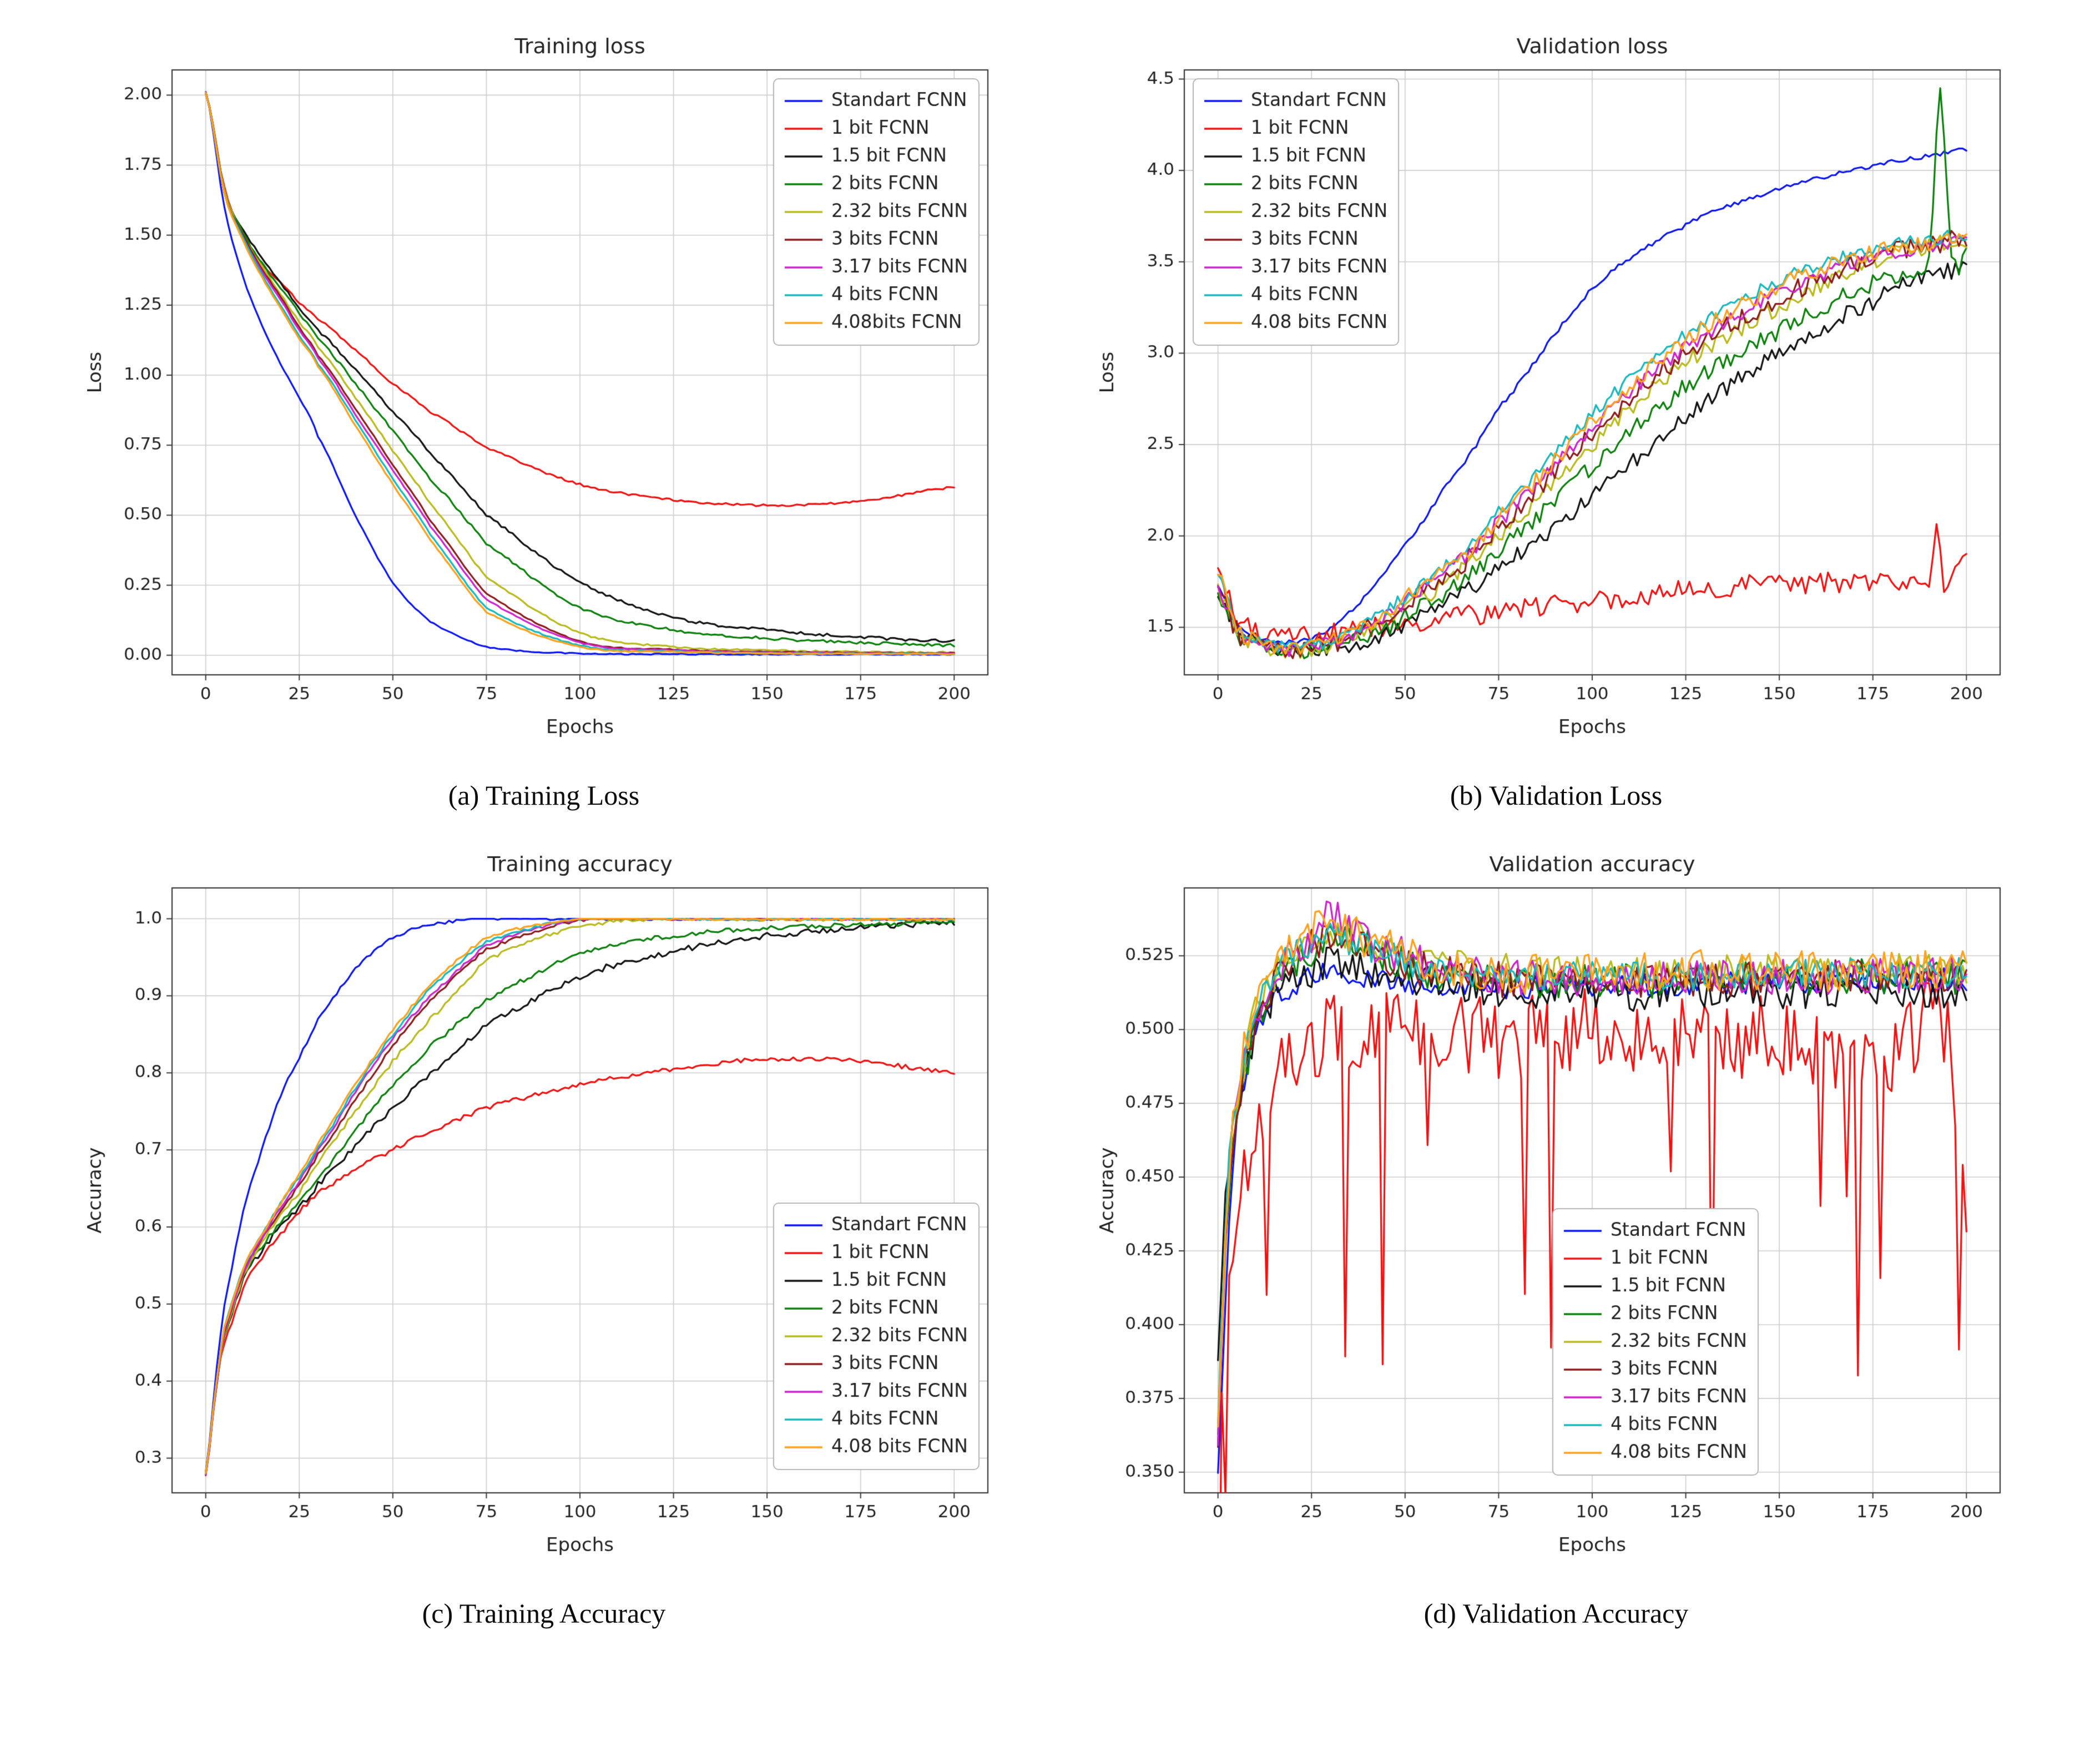 Image resolution: width=2100 pixels, height=1747 pixels. Describe the element at coordinates (544, 795) in the screenshot. I see `caption-training-loss: (a) Training Loss` at that location.